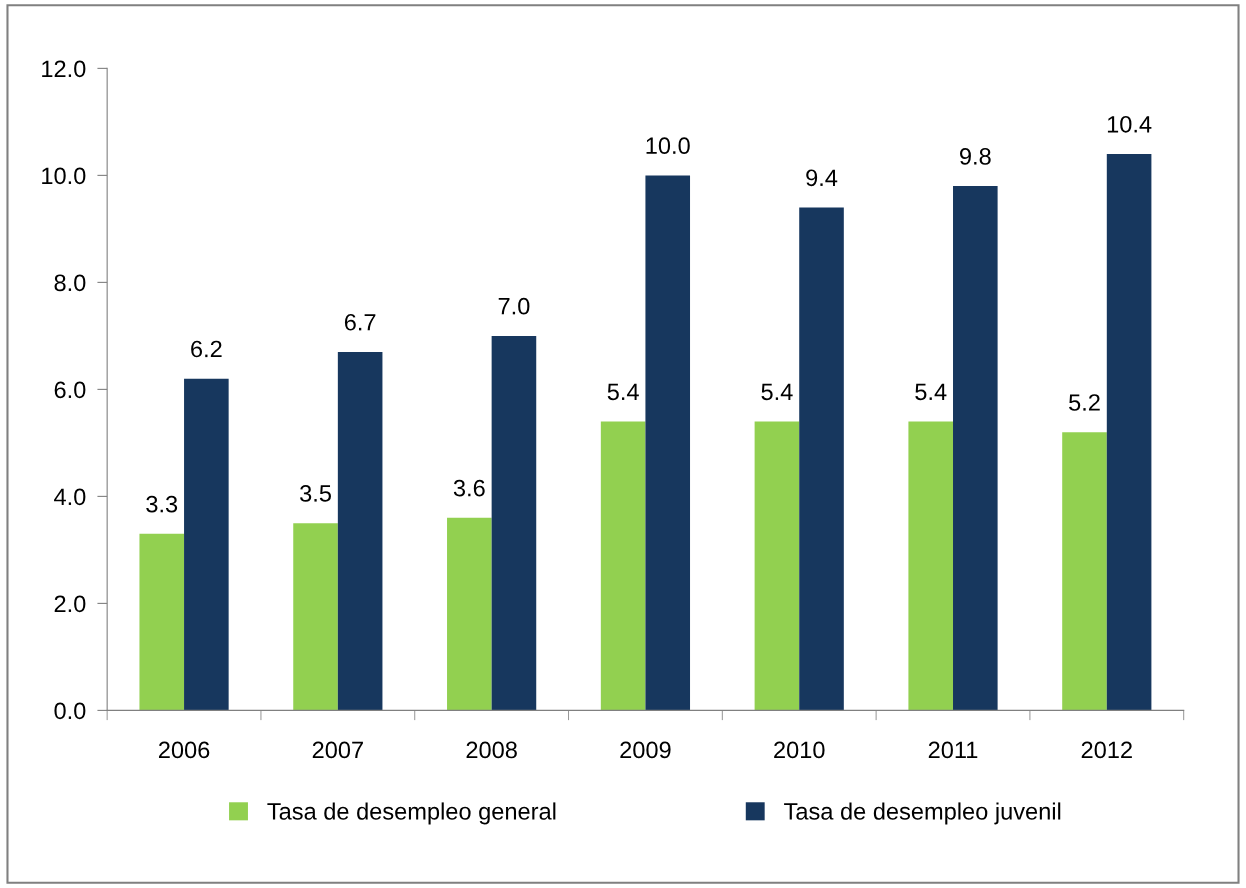 This screenshot has width=1246, height=888. I want to click on legend-label: Tasa de desempleo juvenil, so click(922, 813).